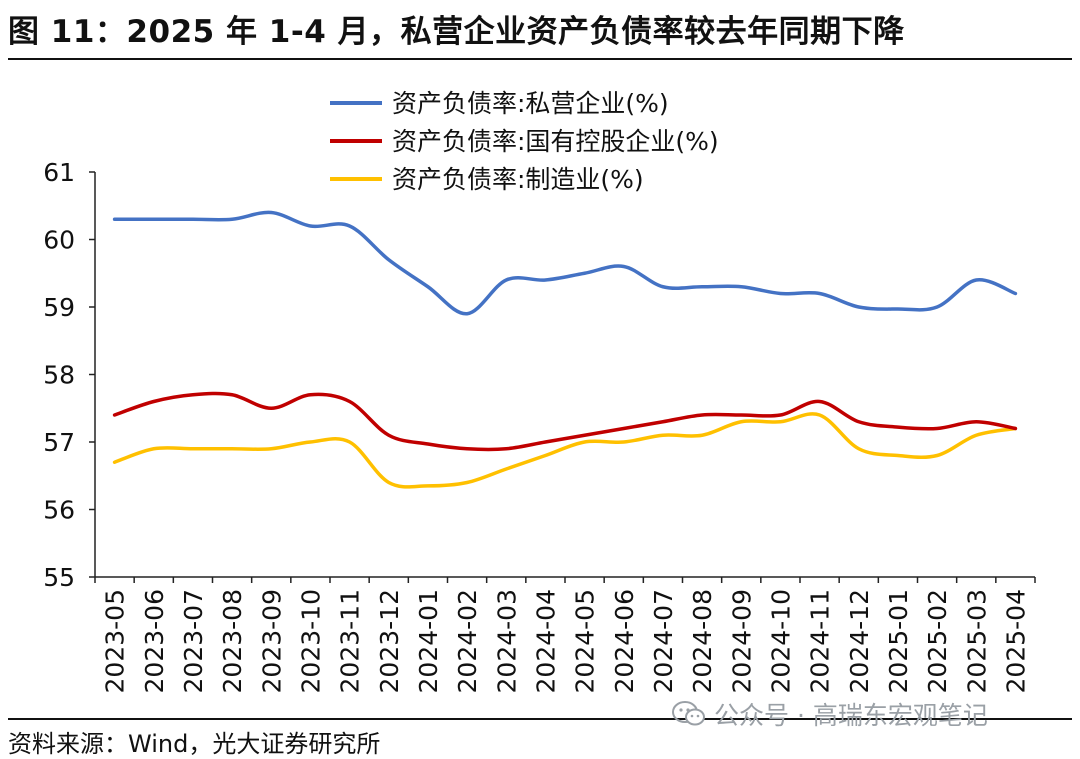 The image size is (1080, 759). Describe the element at coordinates (506, 641) in the screenshot. I see `x-tick-label: 2024-03` at that location.